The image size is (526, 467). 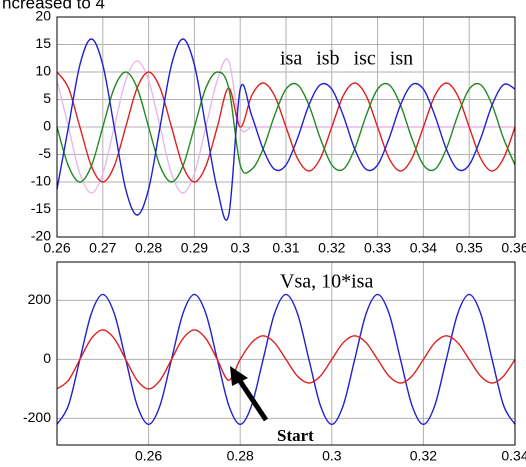 What do you see at coordinates (469, 248) in the screenshot?
I see `x-tick-label: 0.35` at bounding box center [469, 248].